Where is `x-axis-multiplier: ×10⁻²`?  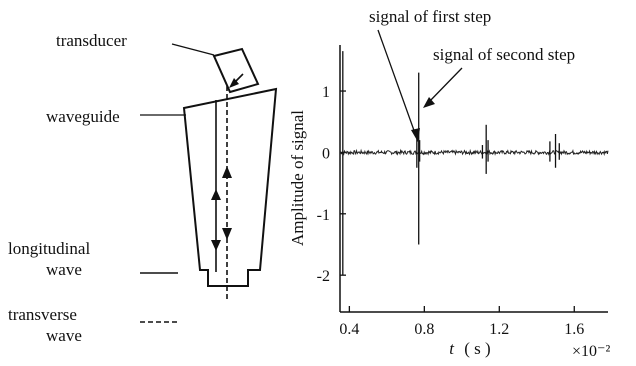 x-axis-multiplier: ×10⁻² is located at coordinates (591, 351).